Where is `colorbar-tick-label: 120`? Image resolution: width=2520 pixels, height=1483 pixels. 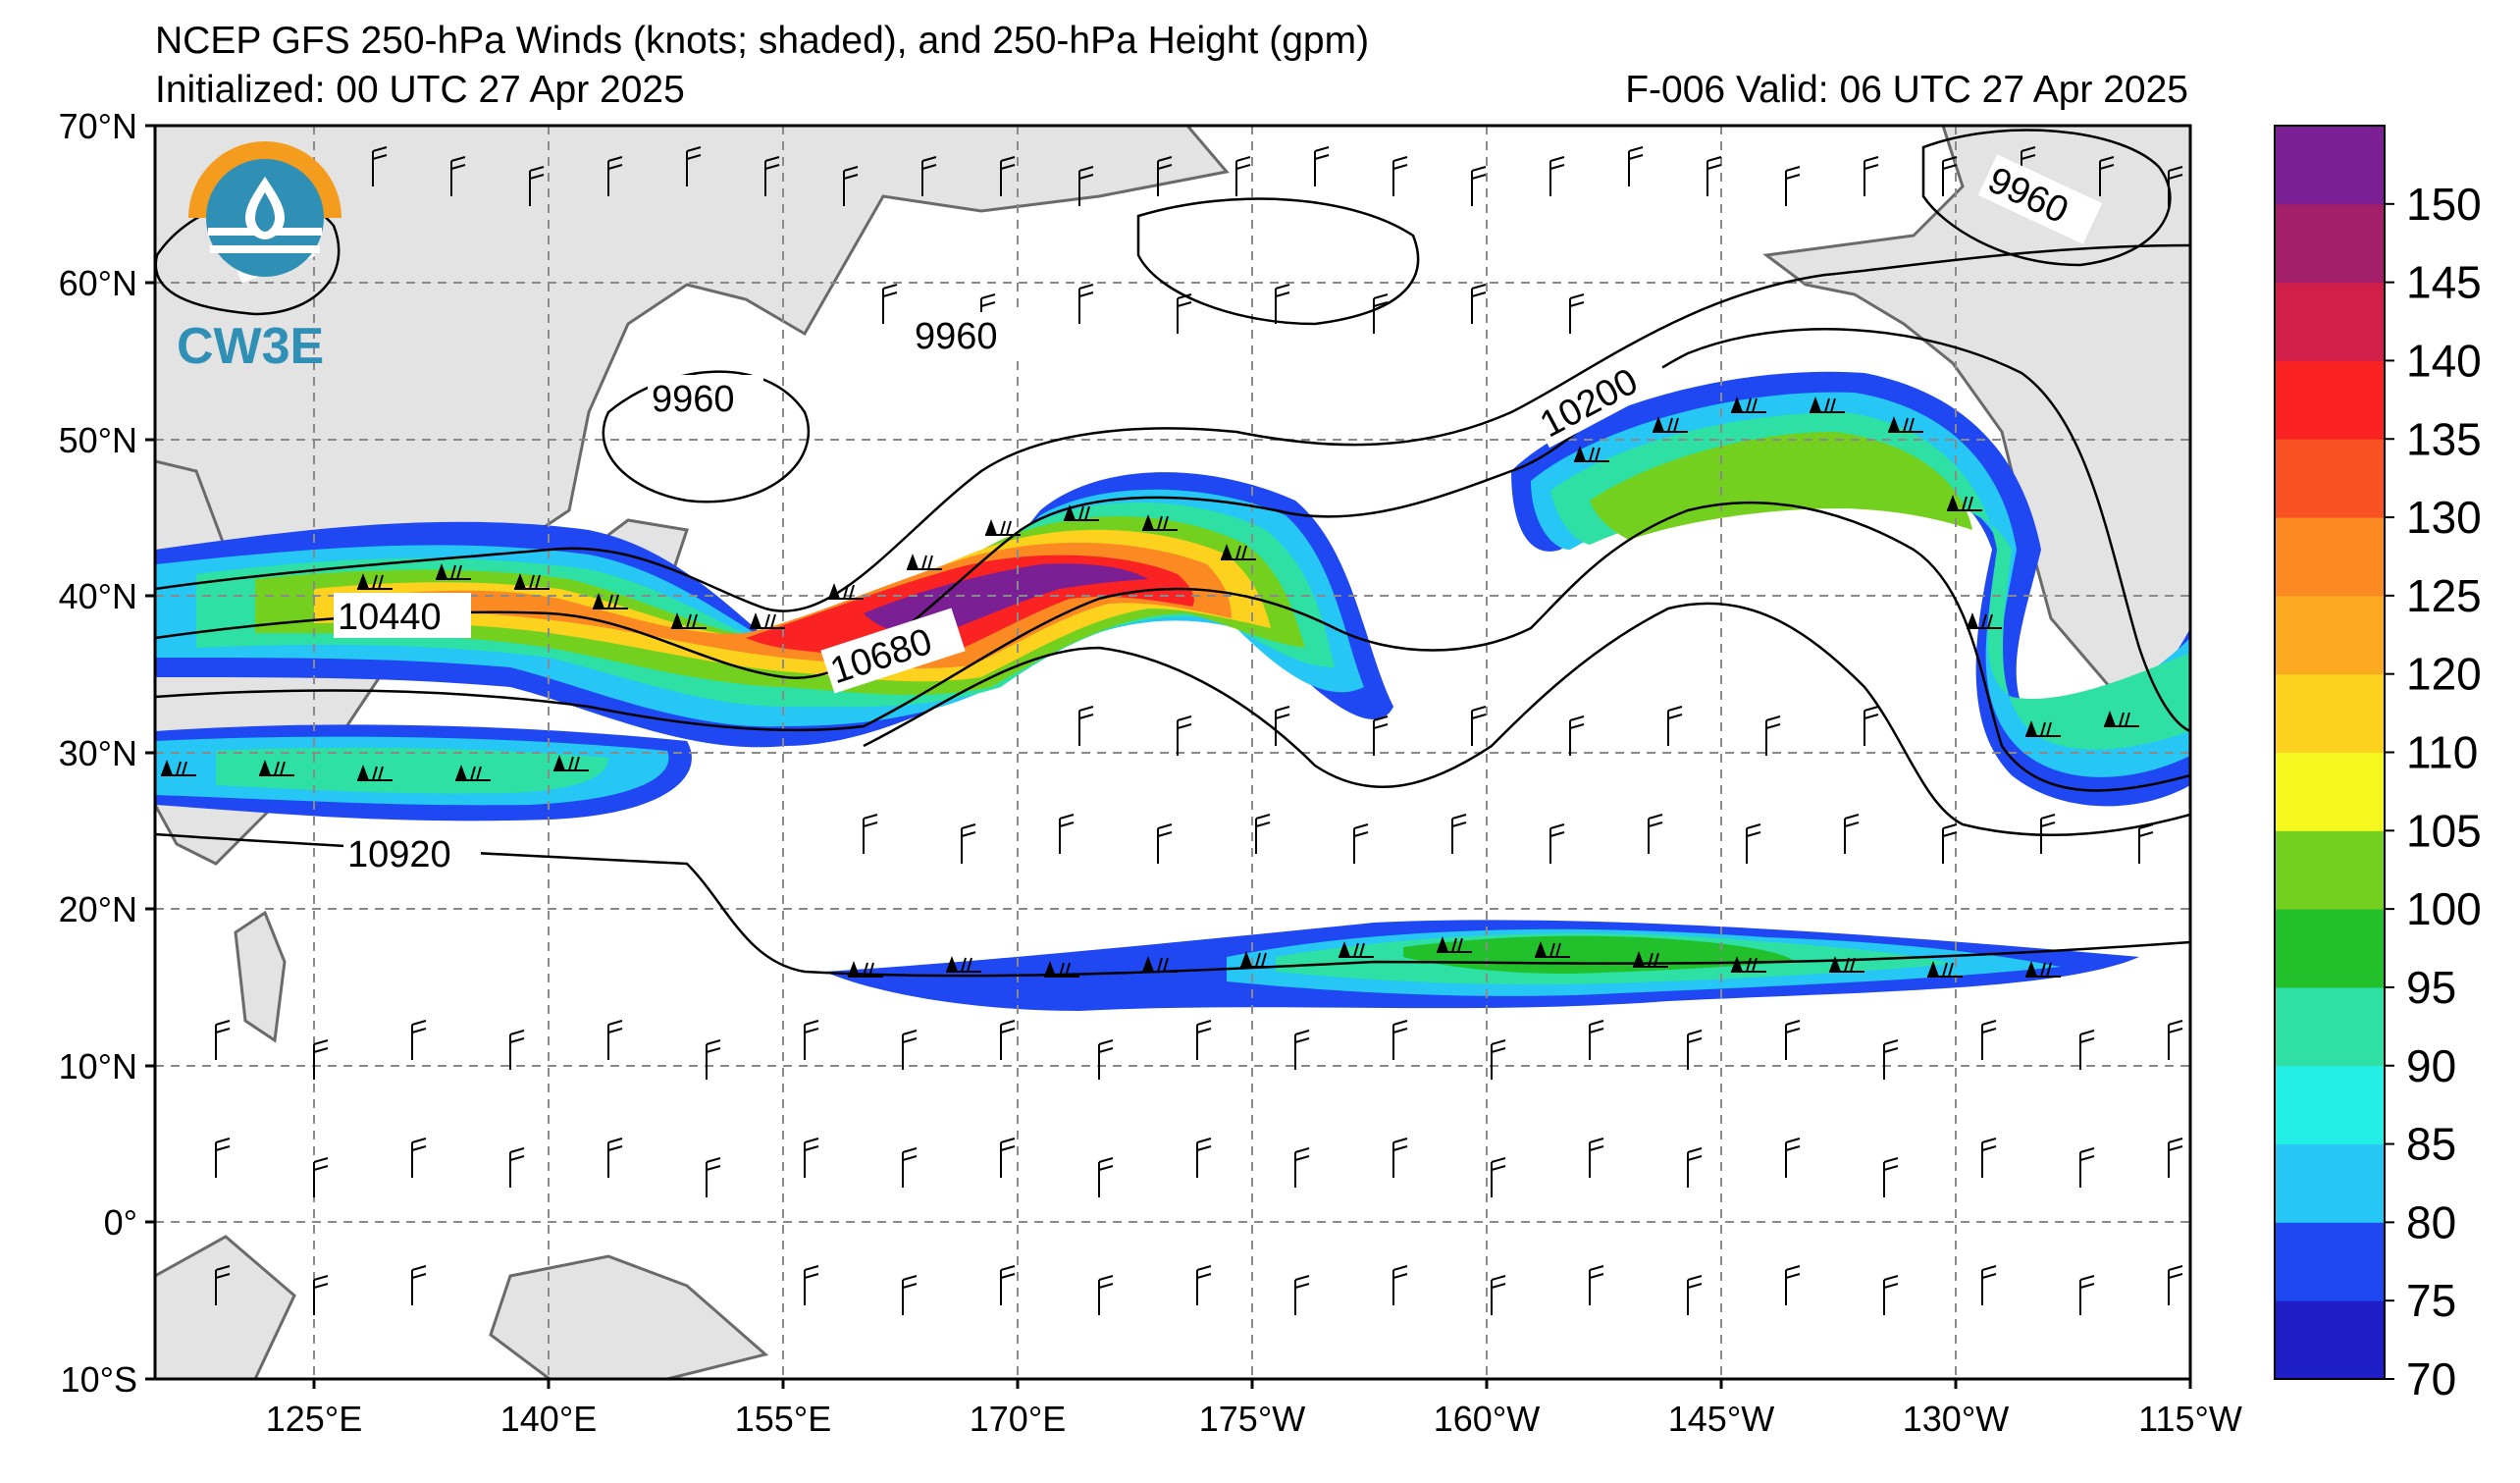 colorbar-tick-label: 120 is located at coordinates (2444, 674).